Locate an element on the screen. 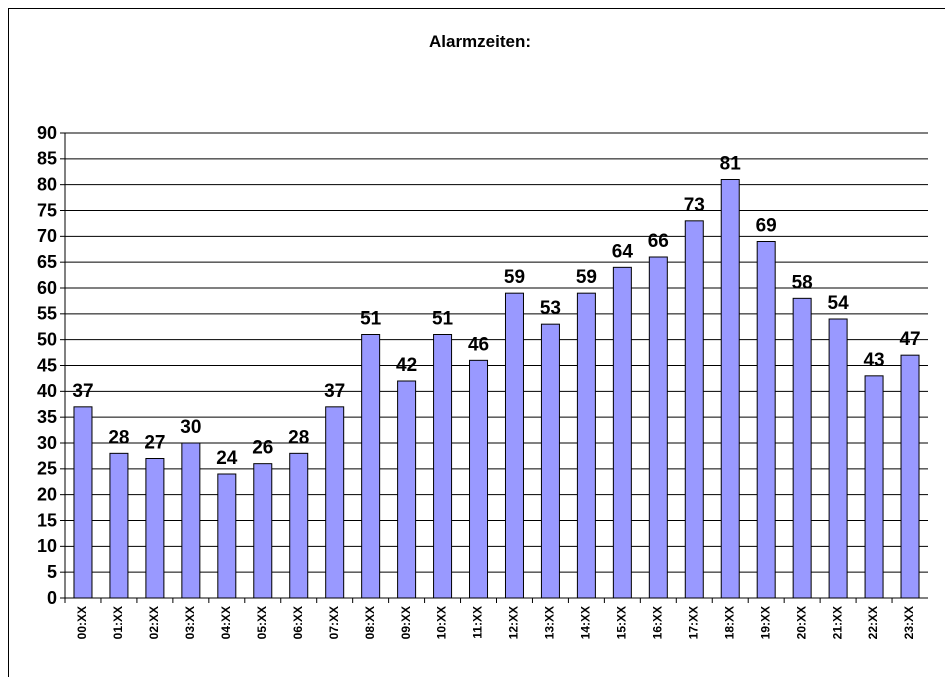  y-tick-label: 40 is located at coordinates (47, 391).